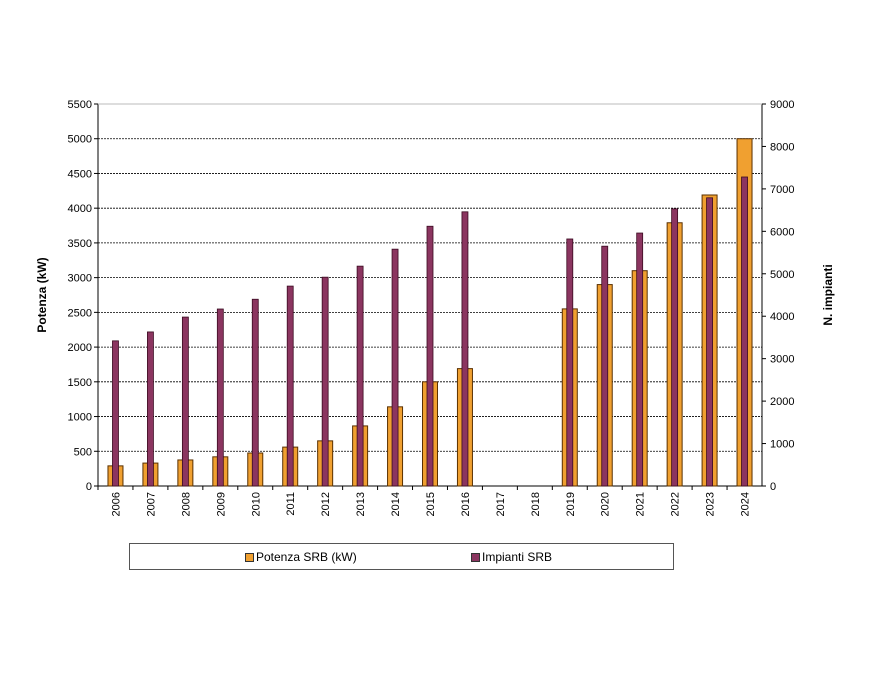 This screenshot has height=682, width=882. What do you see at coordinates (80, 383) in the screenshot?
I see `y-tick-label: 1500` at bounding box center [80, 383].